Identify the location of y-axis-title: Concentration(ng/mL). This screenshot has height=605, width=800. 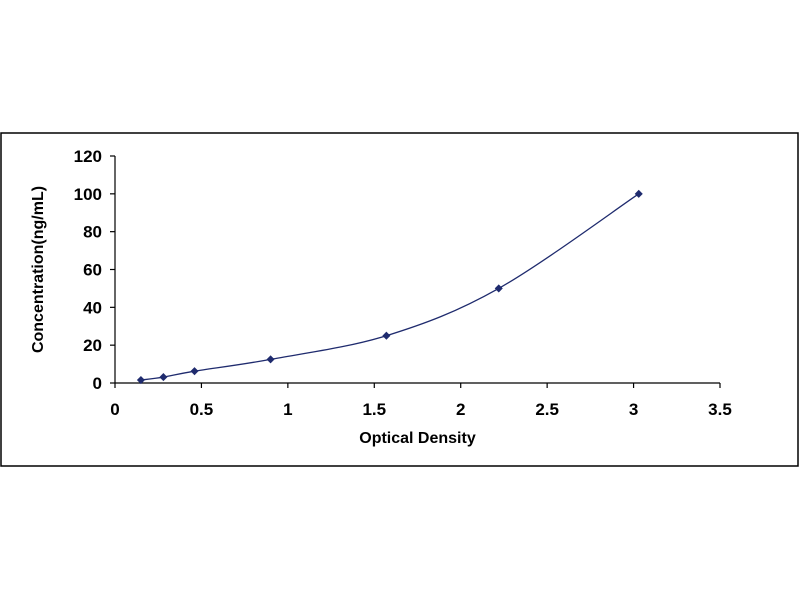
(38, 269).